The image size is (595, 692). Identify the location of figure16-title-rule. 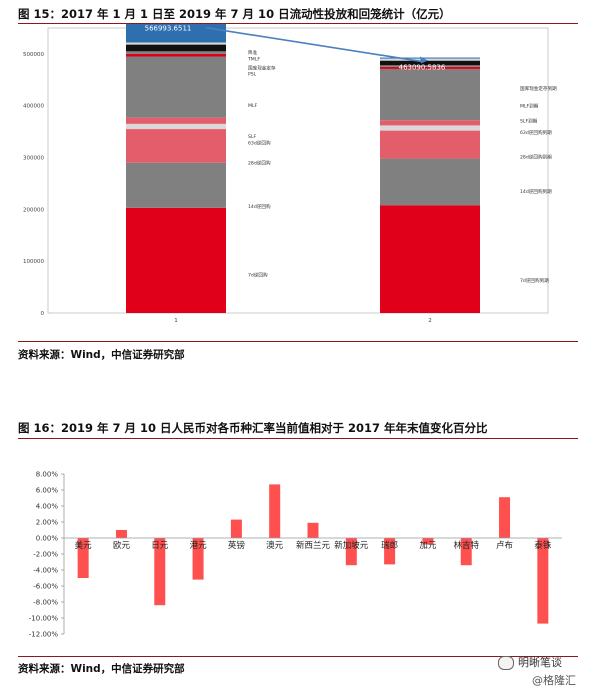
(298, 438).